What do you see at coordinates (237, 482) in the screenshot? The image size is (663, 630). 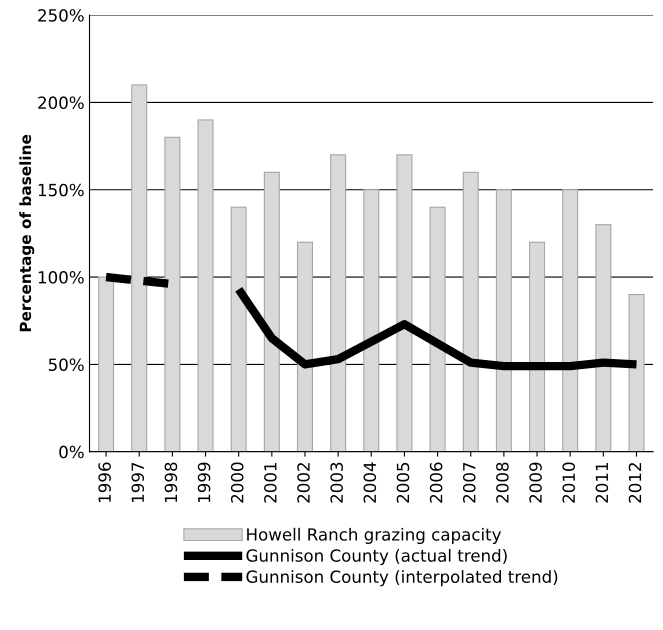 I see `x-tick-label: 2000` at bounding box center [237, 482].